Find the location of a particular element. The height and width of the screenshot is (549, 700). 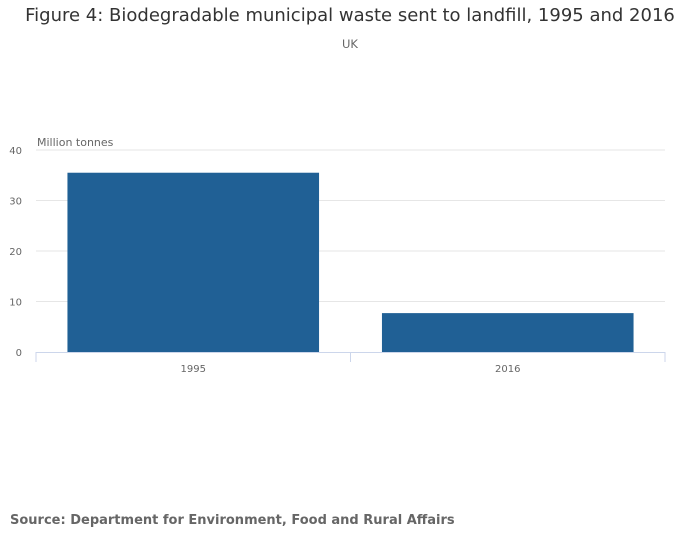

y-axis-label: Million tonnes is located at coordinates (75, 142).